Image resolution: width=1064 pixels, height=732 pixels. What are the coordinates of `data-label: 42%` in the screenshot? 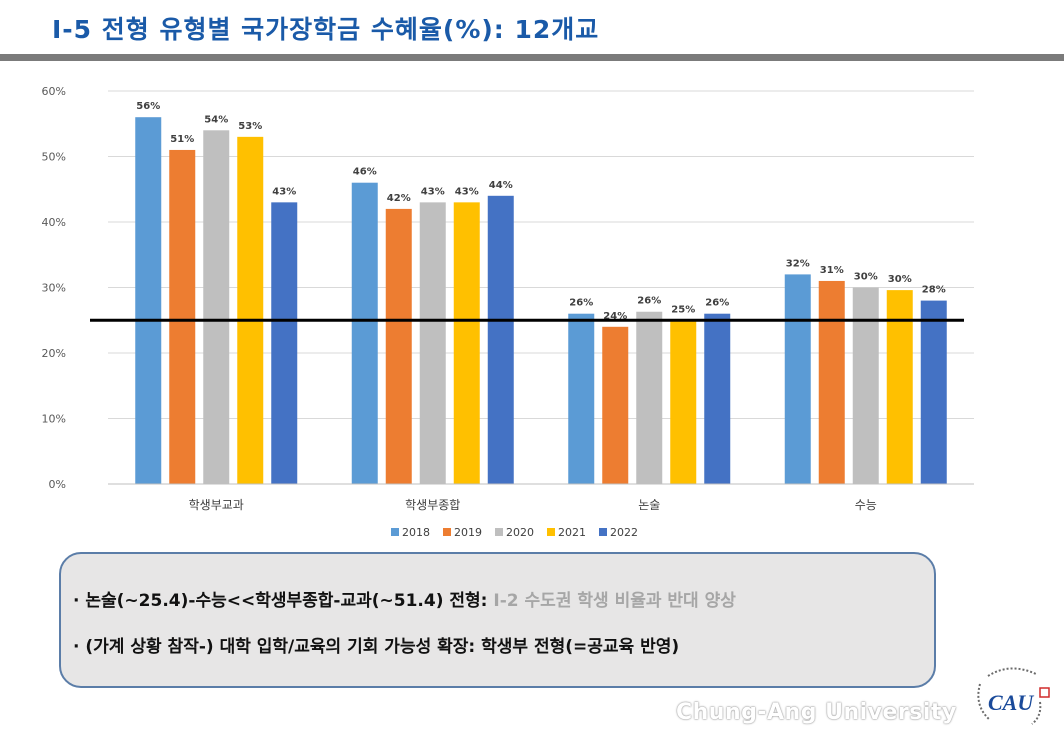 It's located at (399, 198).